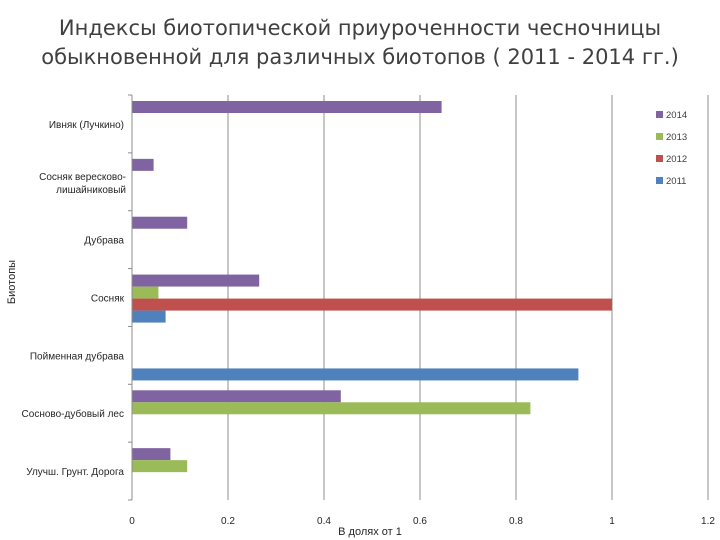  I want to click on category-label: Сосняк, so click(108, 299).